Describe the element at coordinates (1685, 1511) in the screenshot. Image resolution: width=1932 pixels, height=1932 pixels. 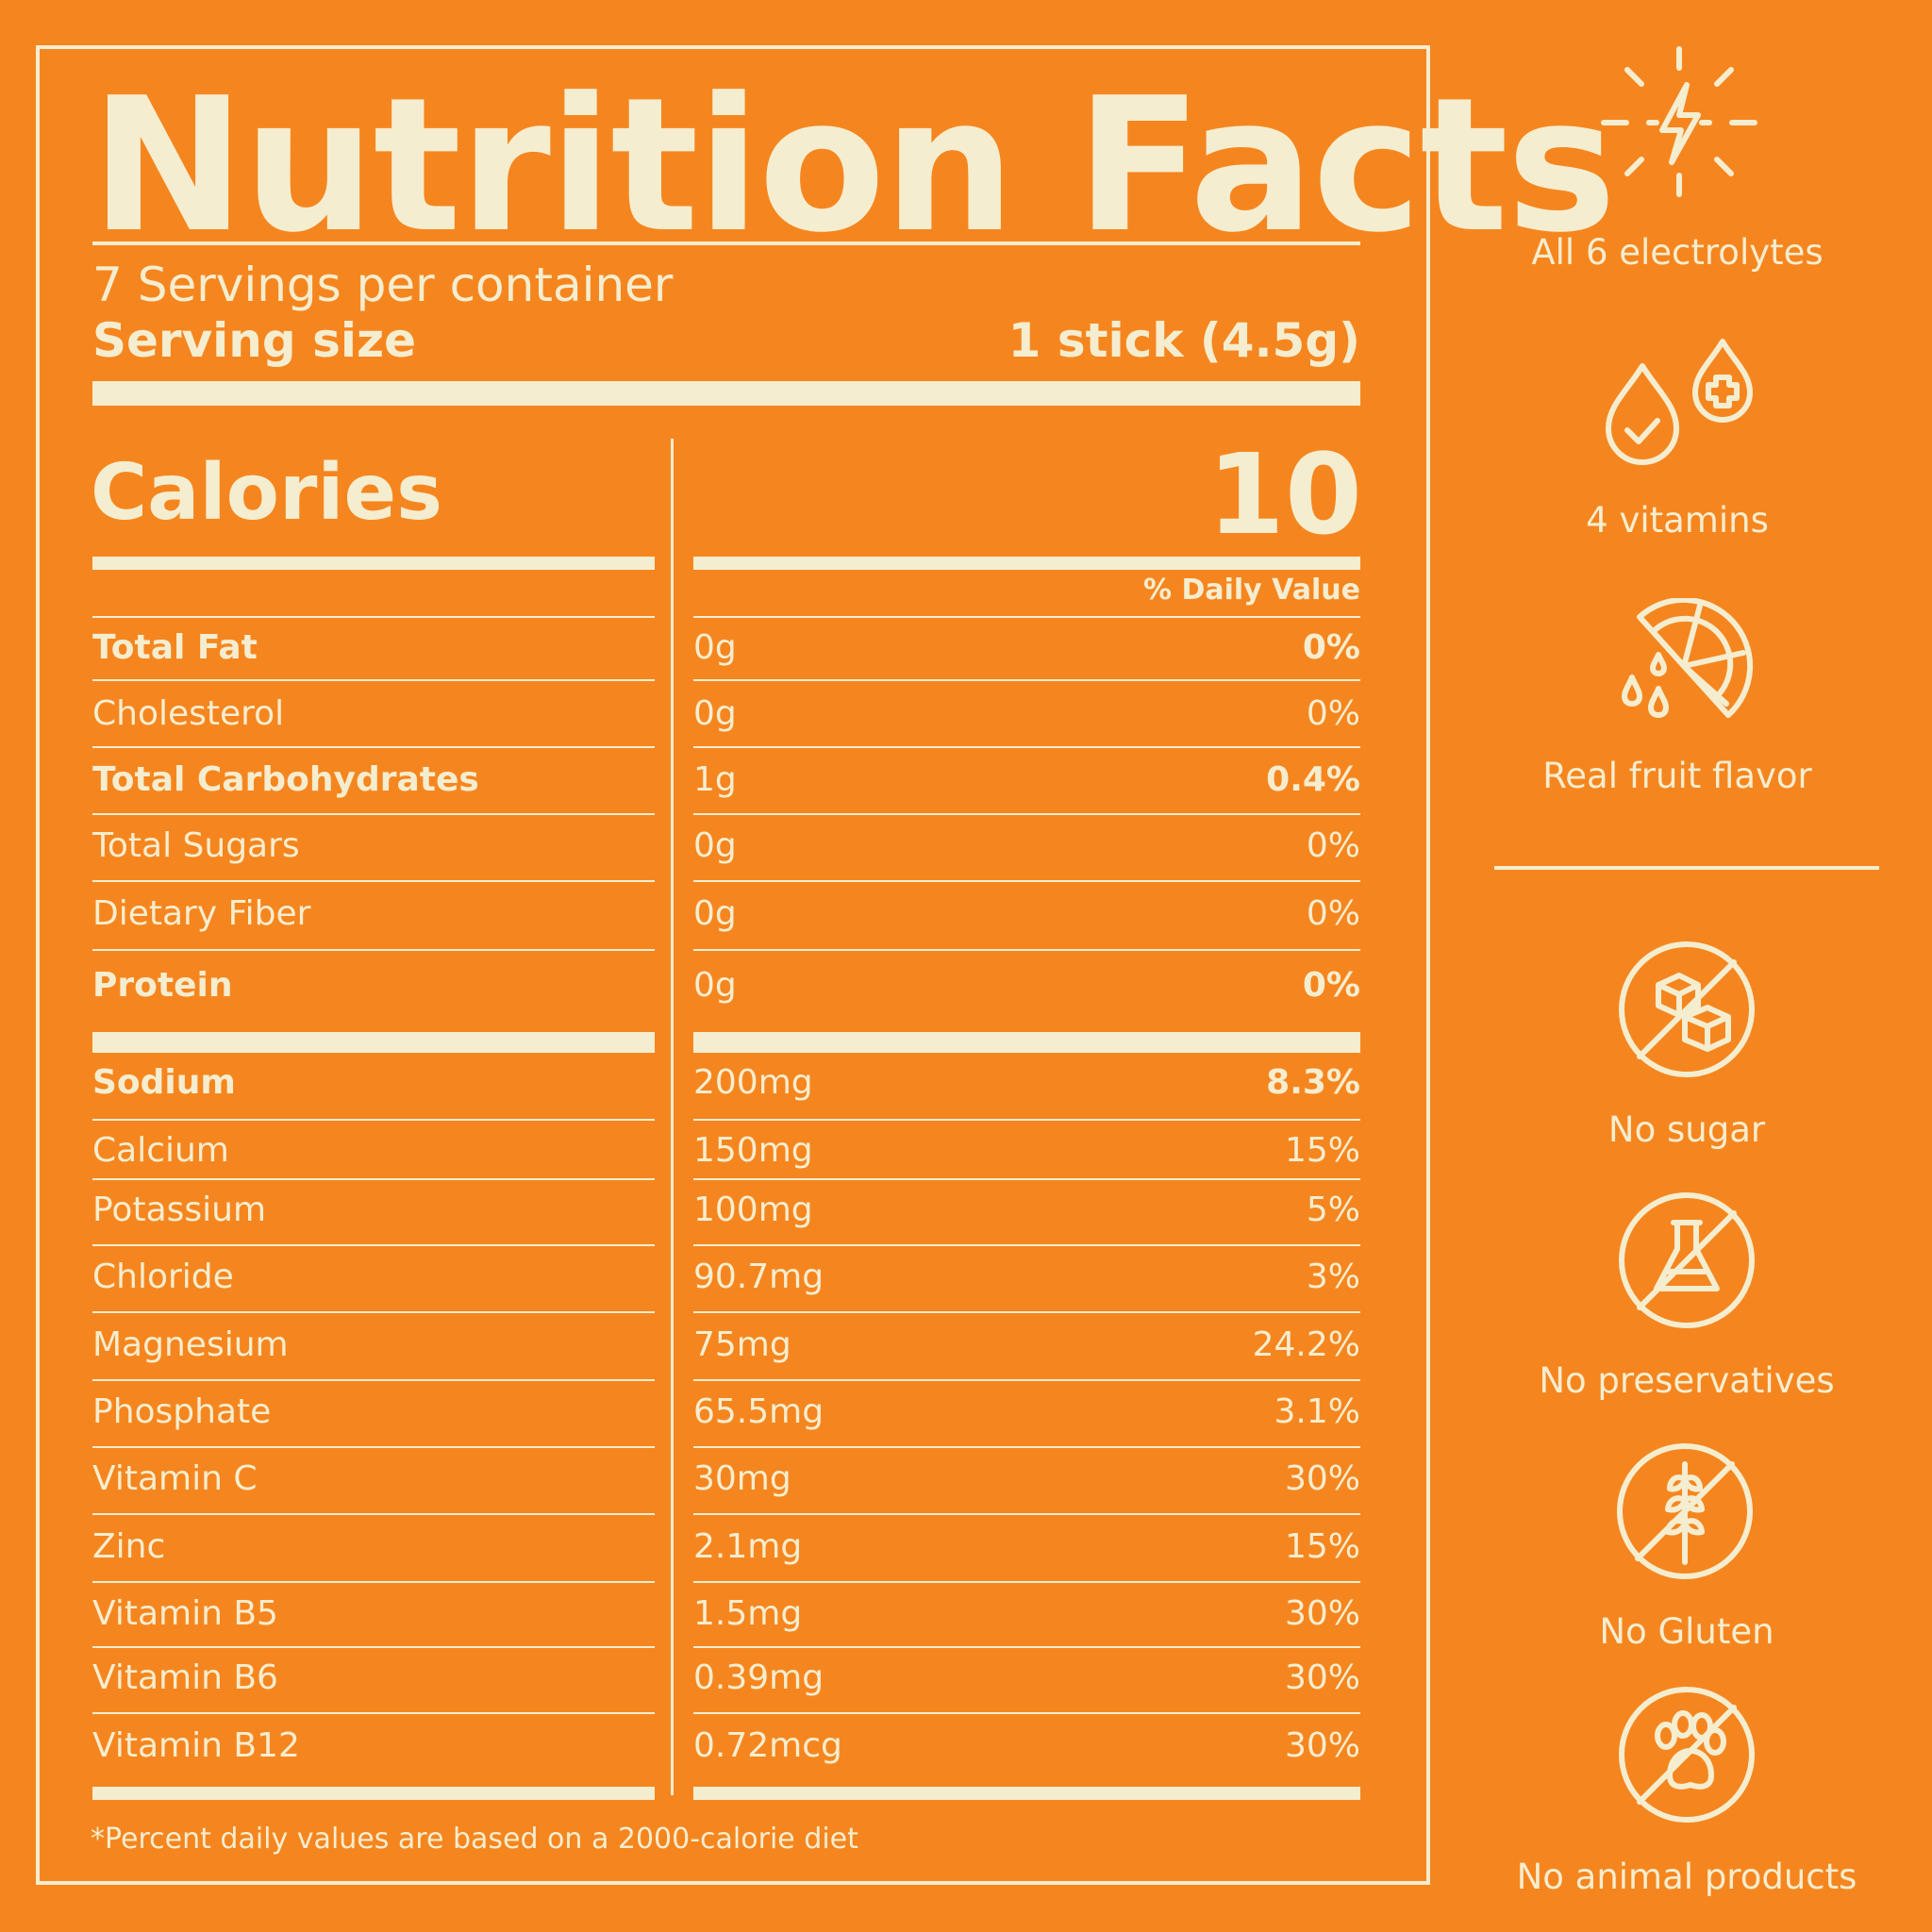
I see `no-wheat-icon` at that location.